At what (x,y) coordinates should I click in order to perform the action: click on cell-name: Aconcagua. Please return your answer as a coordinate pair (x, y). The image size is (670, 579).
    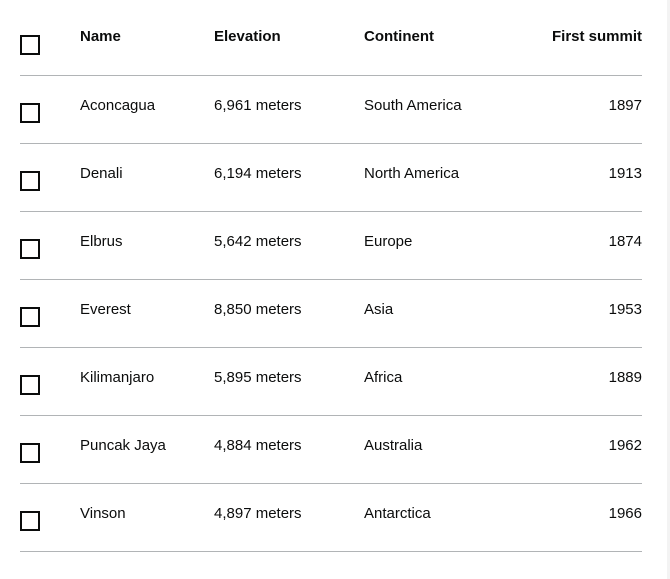
    Looking at the image, I should click on (118, 105).